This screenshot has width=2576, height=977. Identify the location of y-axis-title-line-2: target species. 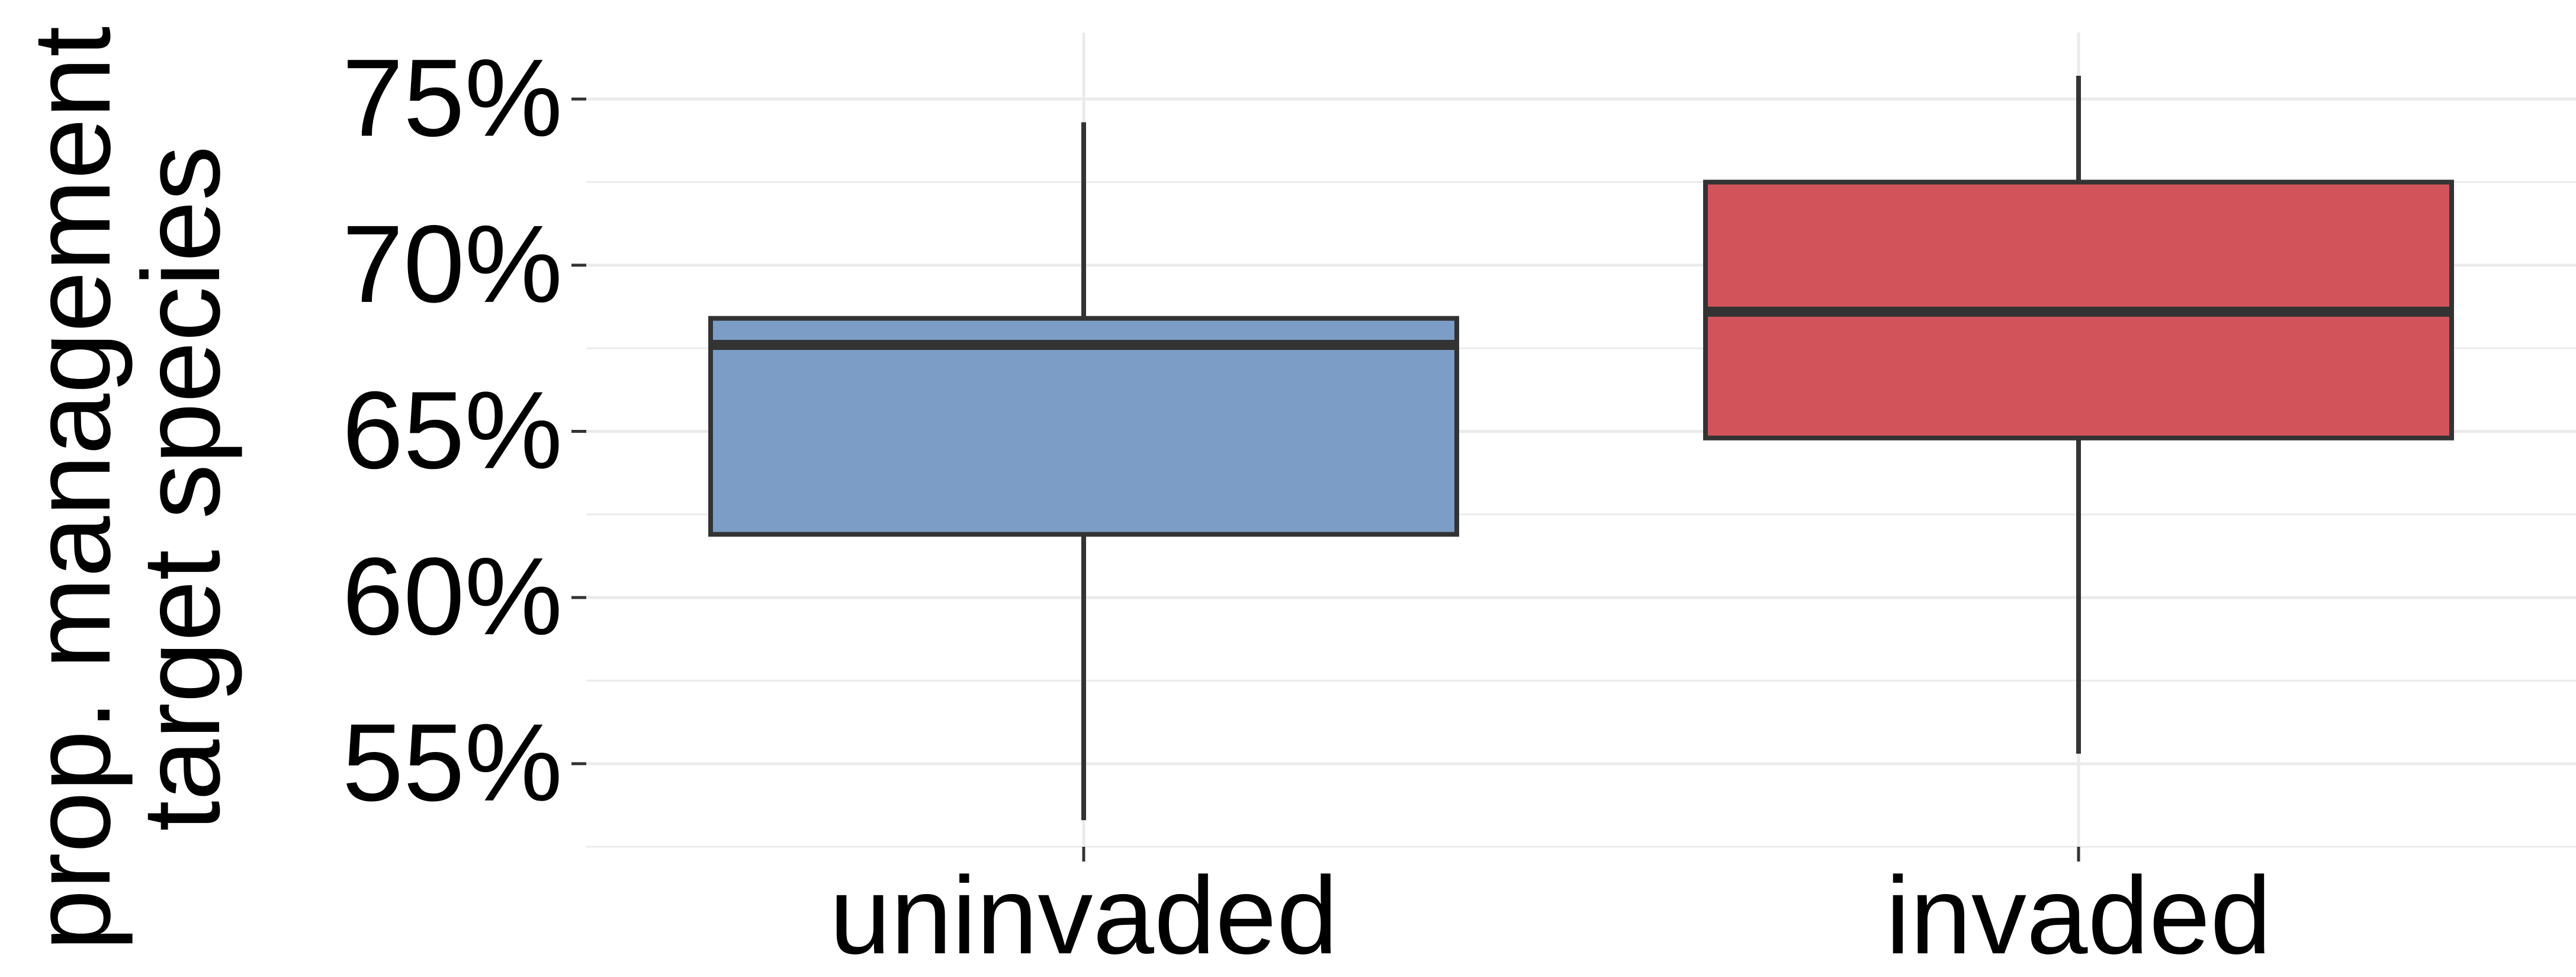
(181, 489).